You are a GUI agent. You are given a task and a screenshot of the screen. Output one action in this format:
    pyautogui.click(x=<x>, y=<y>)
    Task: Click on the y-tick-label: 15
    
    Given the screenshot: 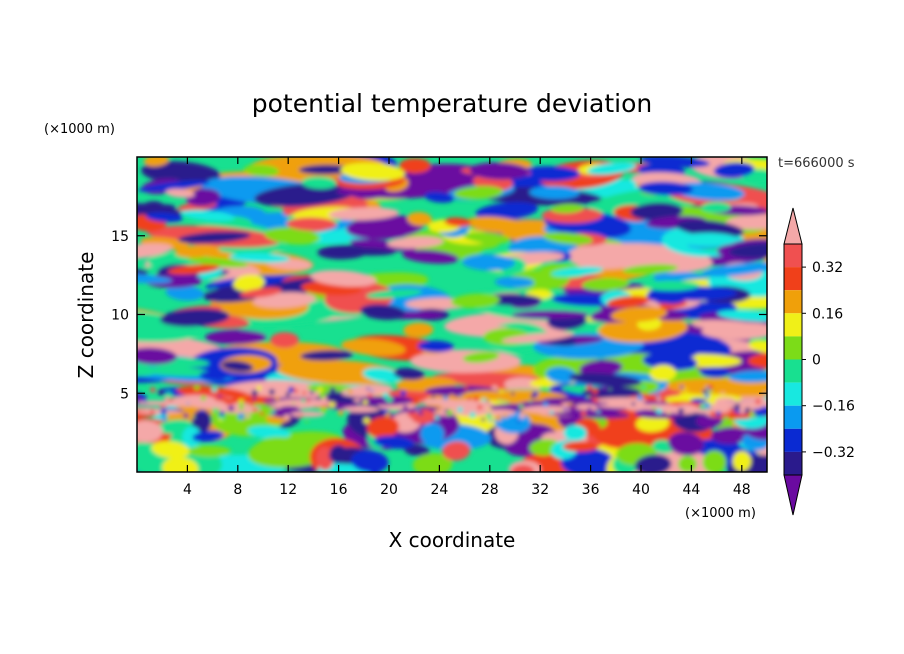 What is the action you would take?
    pyautogui.click(x=120, y=237)
    